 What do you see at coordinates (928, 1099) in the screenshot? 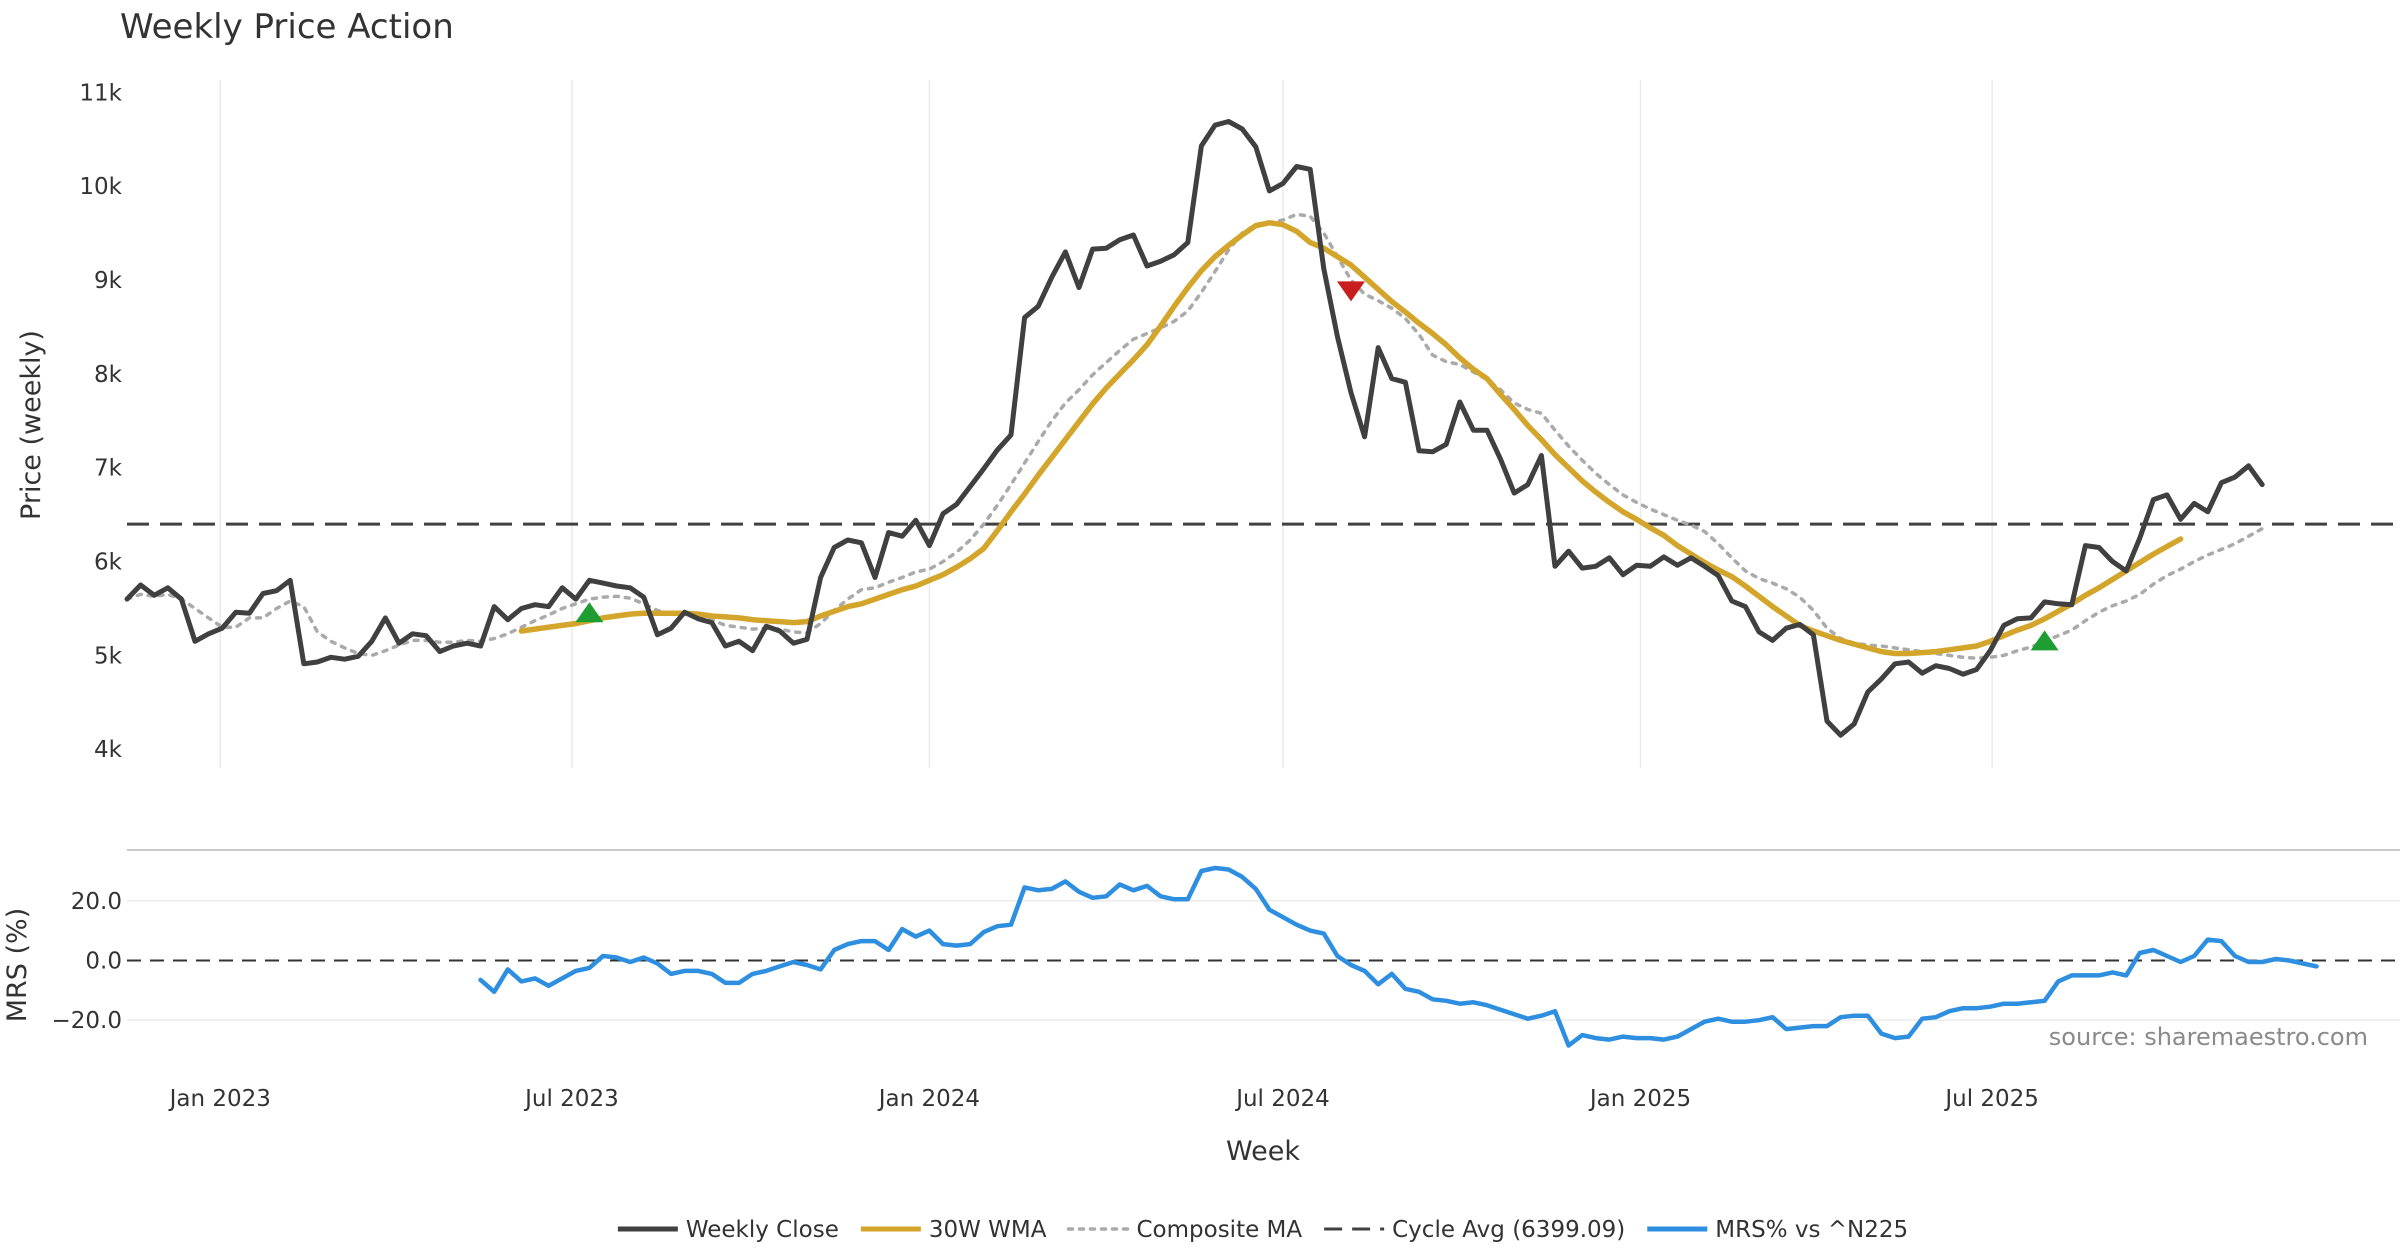
I see `x-tick-jan-2024: Jan 2024` at bounding box center [928, 1099].